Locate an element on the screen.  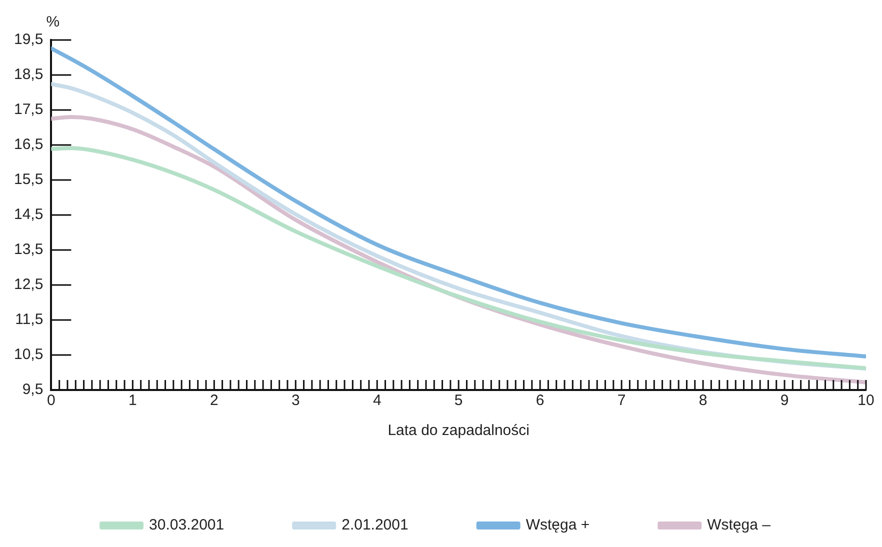
x-tick-label: 8 is located at coordinates (703, 401).